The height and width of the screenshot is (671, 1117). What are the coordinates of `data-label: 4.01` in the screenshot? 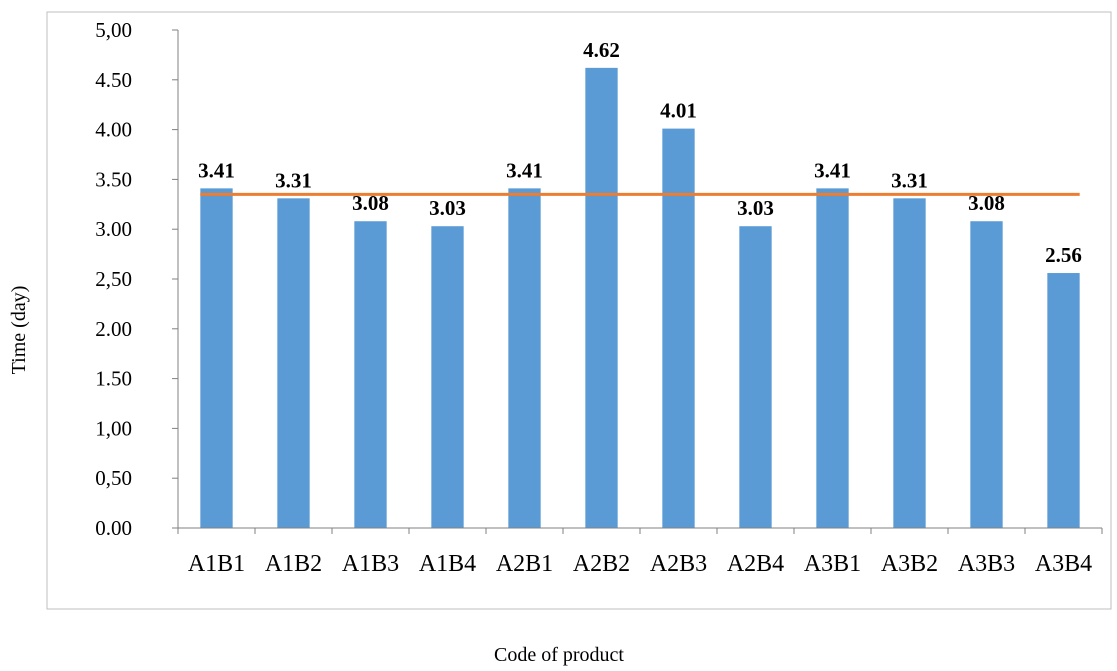 It's located at (678, 111).